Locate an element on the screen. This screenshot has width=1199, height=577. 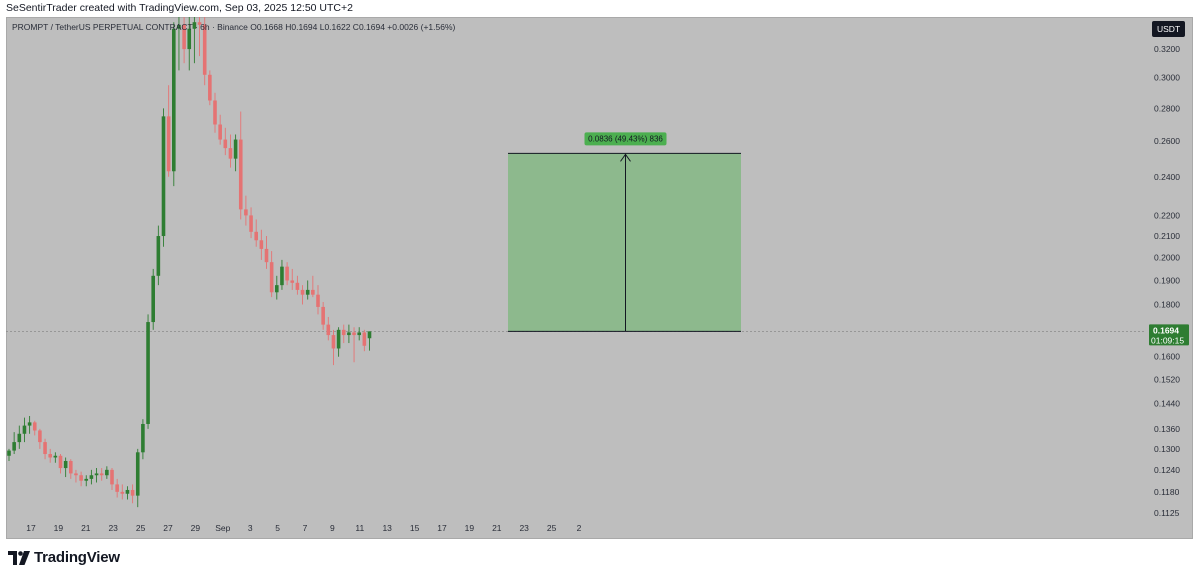
y-tick-label: 0.1180 is located at coordinates (1167, 492).